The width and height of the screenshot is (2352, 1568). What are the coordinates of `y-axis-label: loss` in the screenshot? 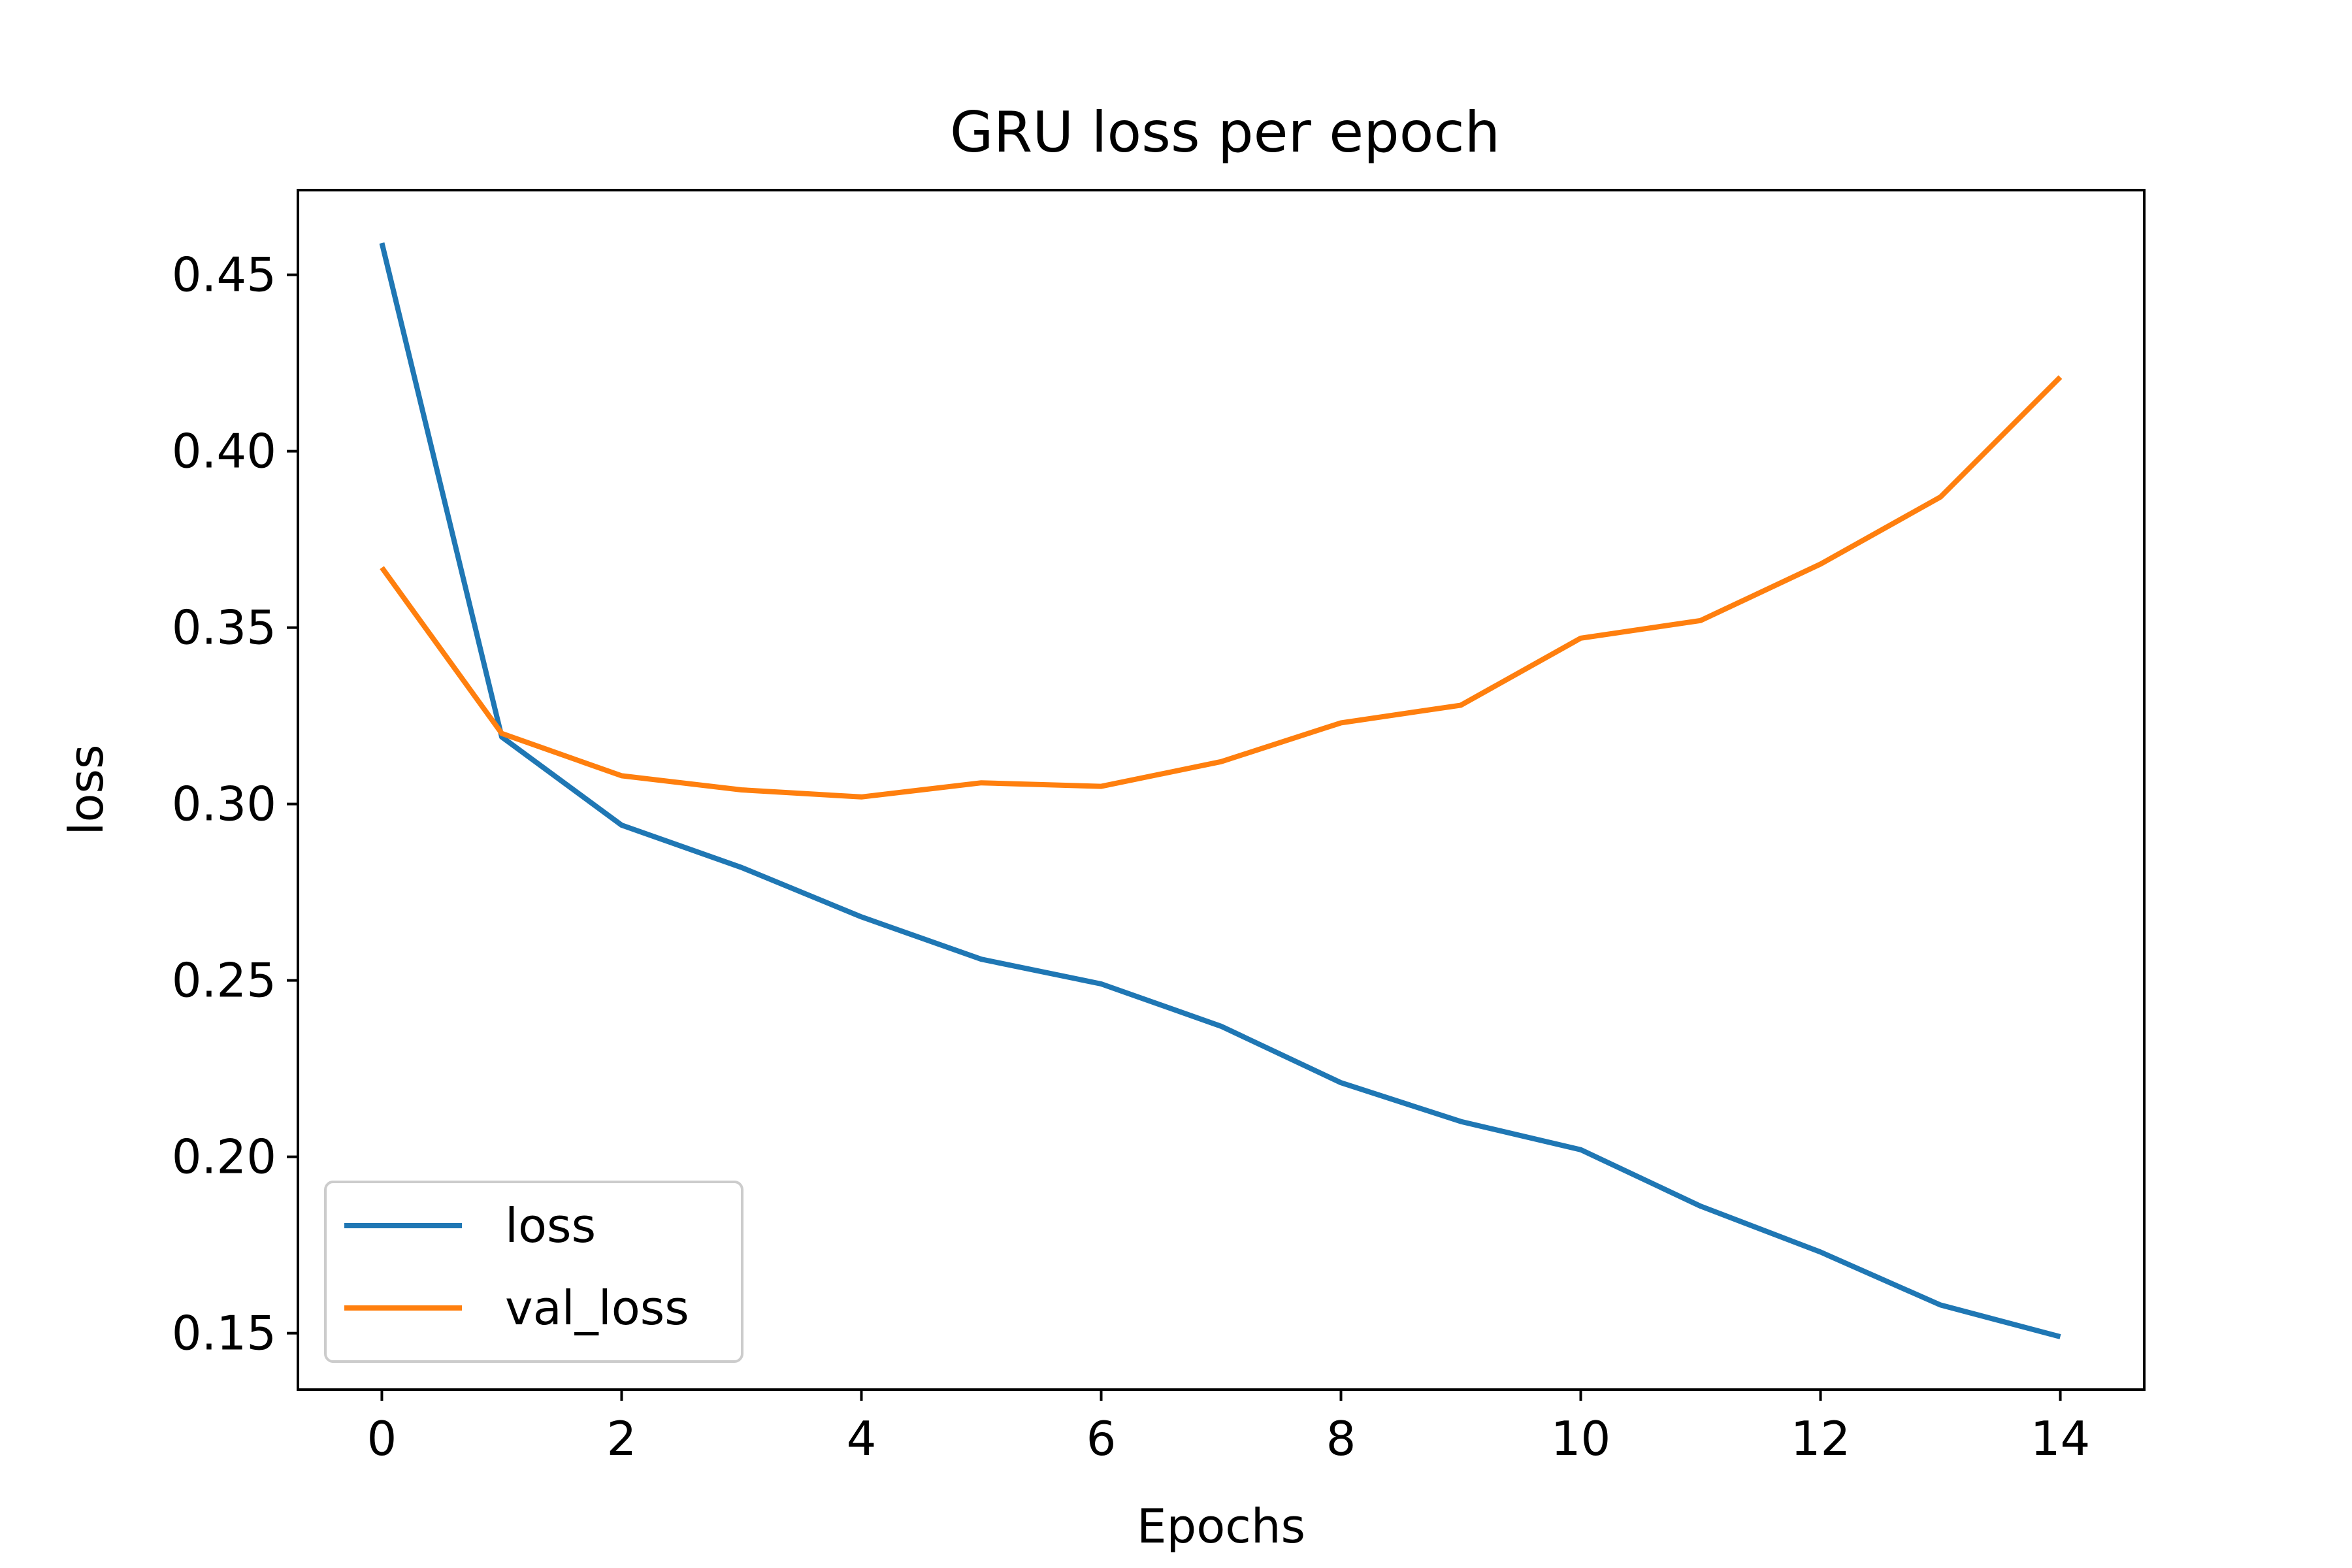 It's located at (86, 789).